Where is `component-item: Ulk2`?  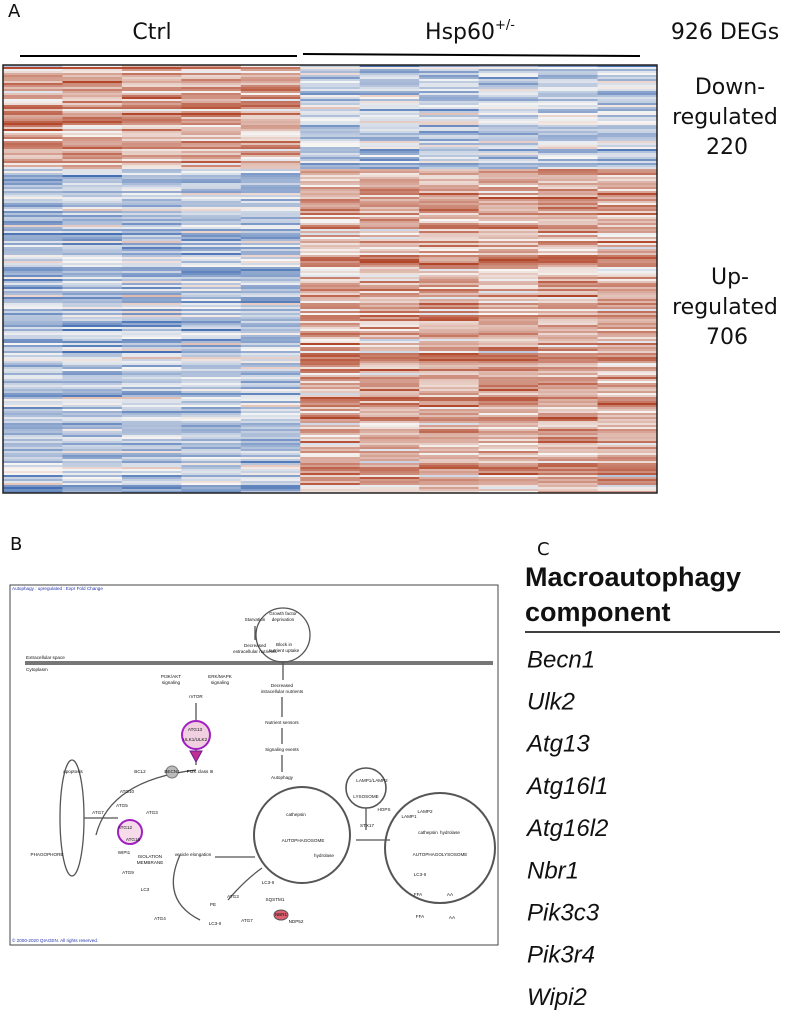 component-item: Ulk2 is located at coordinates (551, 702).